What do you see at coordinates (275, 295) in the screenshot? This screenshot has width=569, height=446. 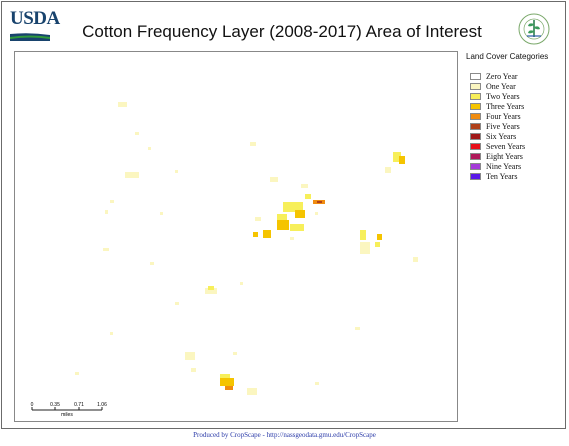 I see `four-year-patches` at bounding box center [275, 295].